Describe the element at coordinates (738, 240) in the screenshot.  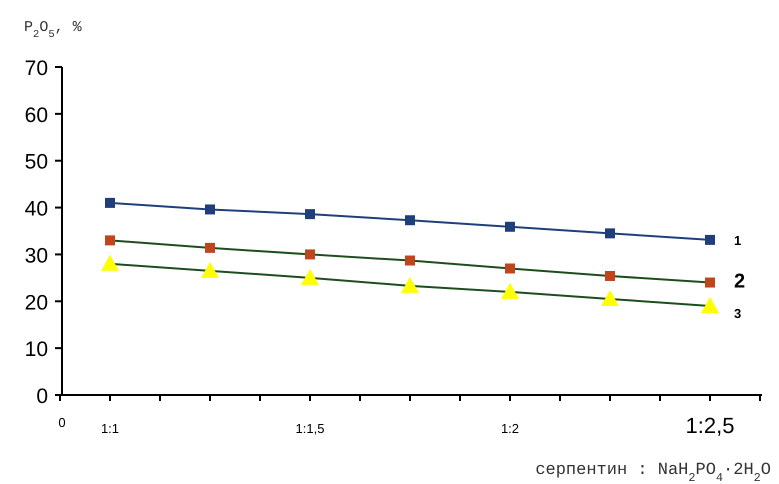
I see `series-label: 1` at that location.